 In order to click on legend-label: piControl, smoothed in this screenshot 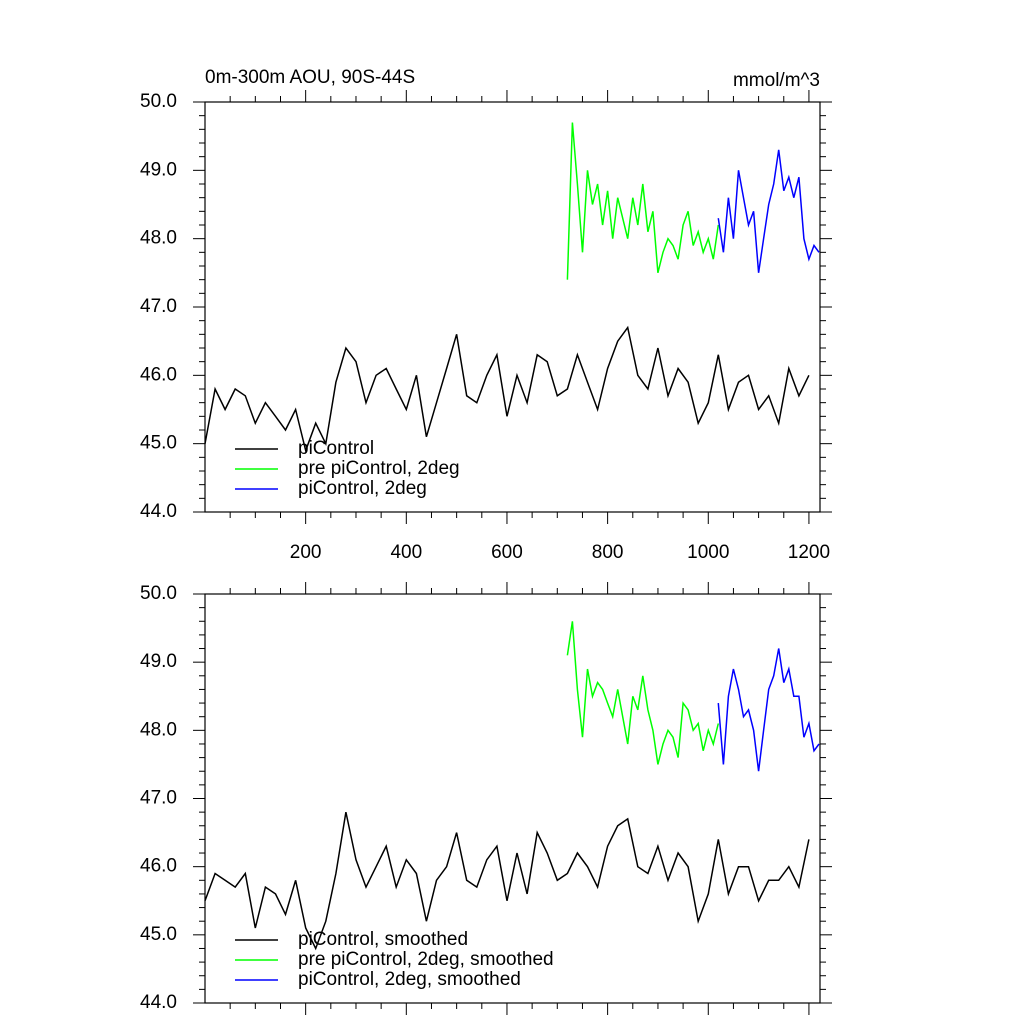, I will do `click(383, 939)`.